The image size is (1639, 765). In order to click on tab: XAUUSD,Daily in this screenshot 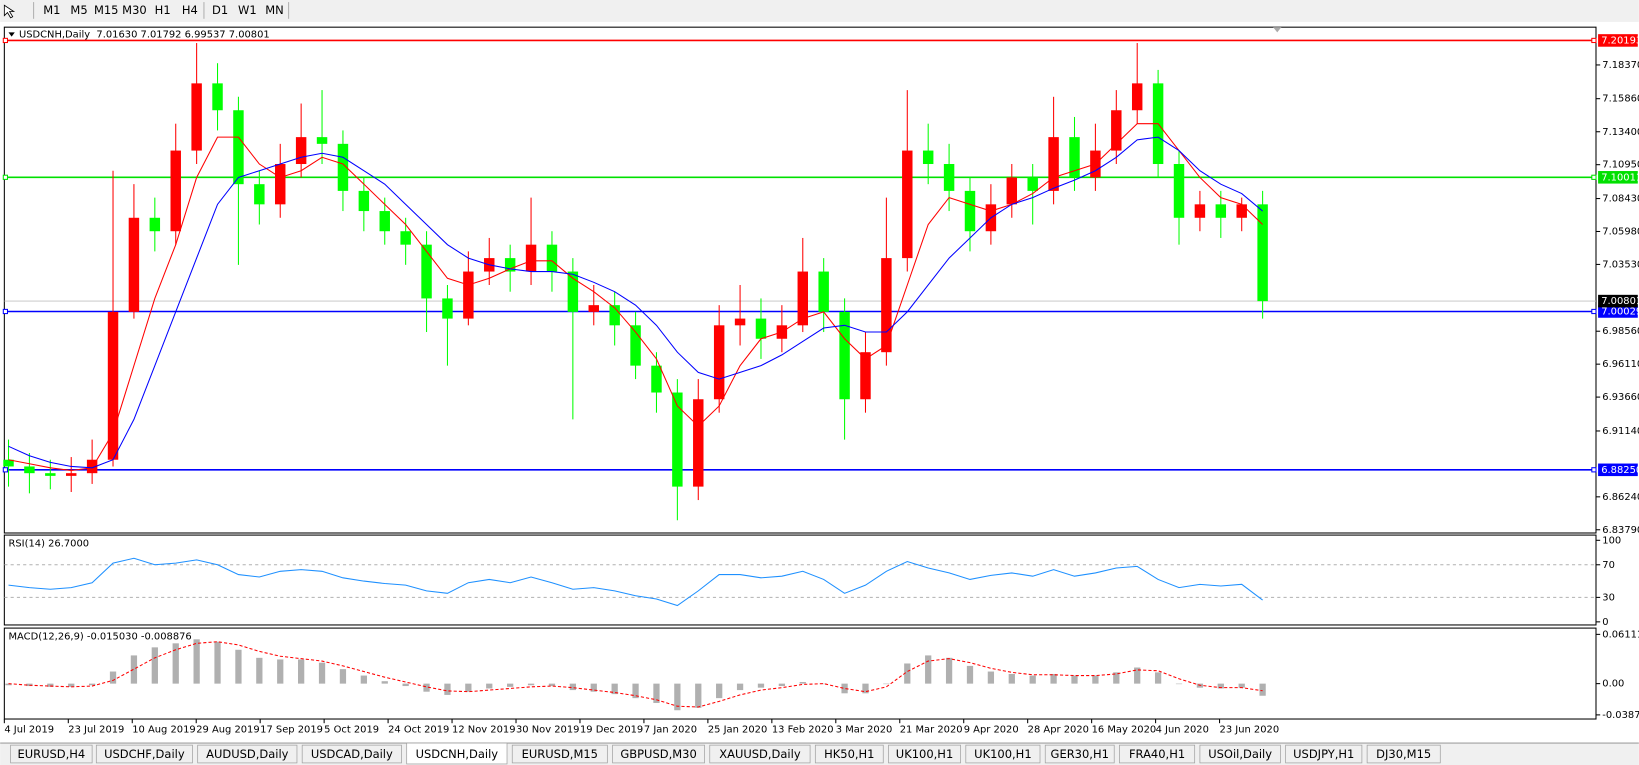, I will do `click(760, 754)`.